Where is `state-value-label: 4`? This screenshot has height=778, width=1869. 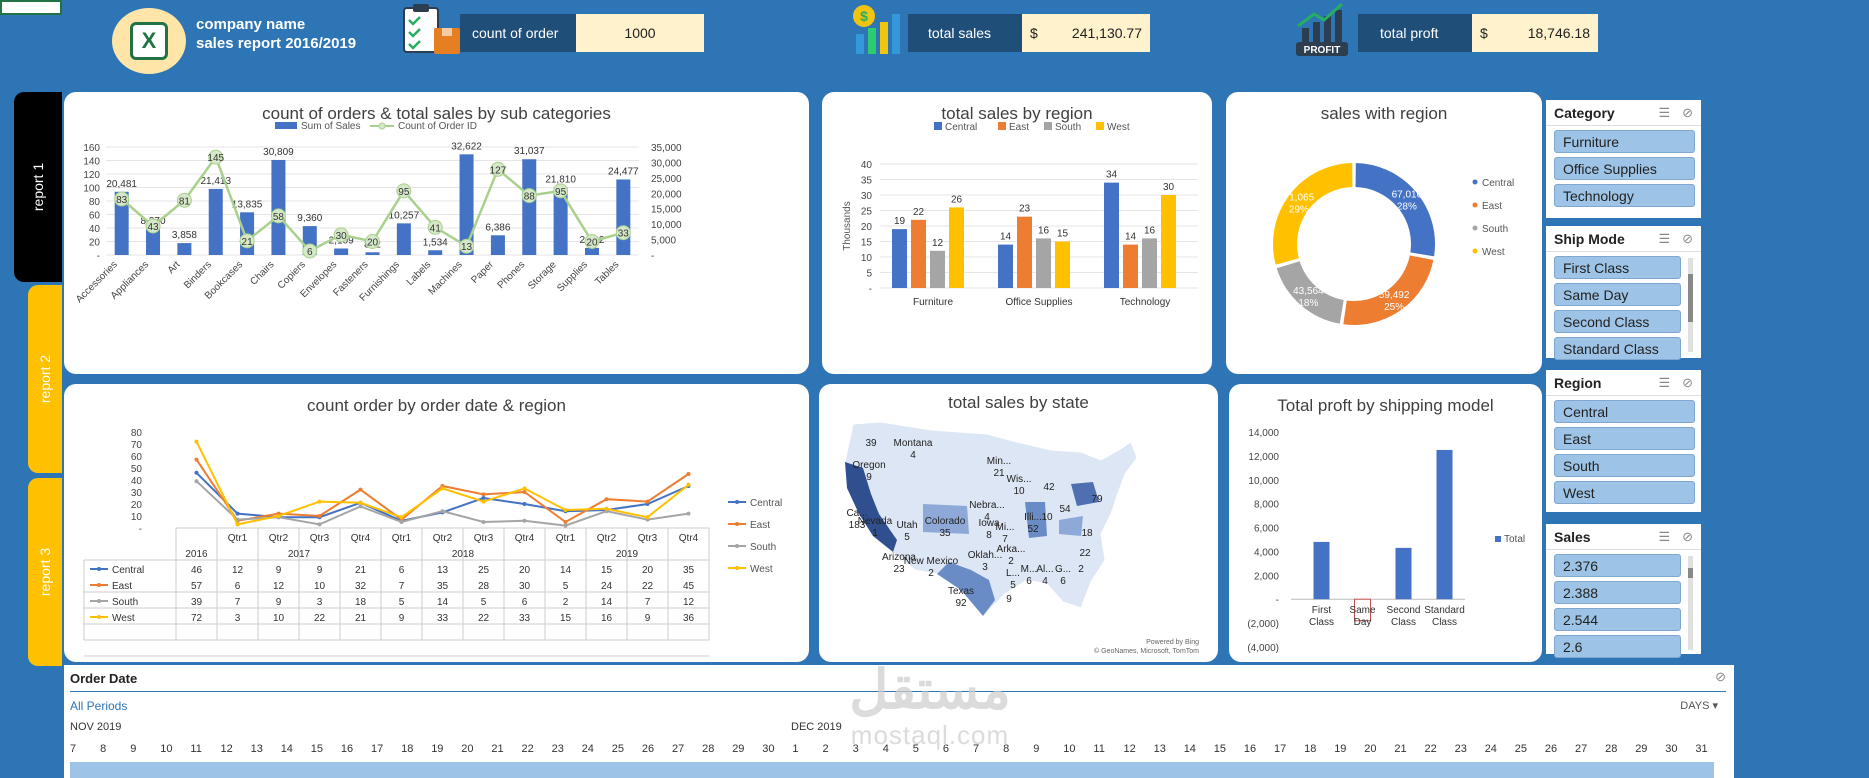
state-value-label: 4 is located at coordinates (913, 455).